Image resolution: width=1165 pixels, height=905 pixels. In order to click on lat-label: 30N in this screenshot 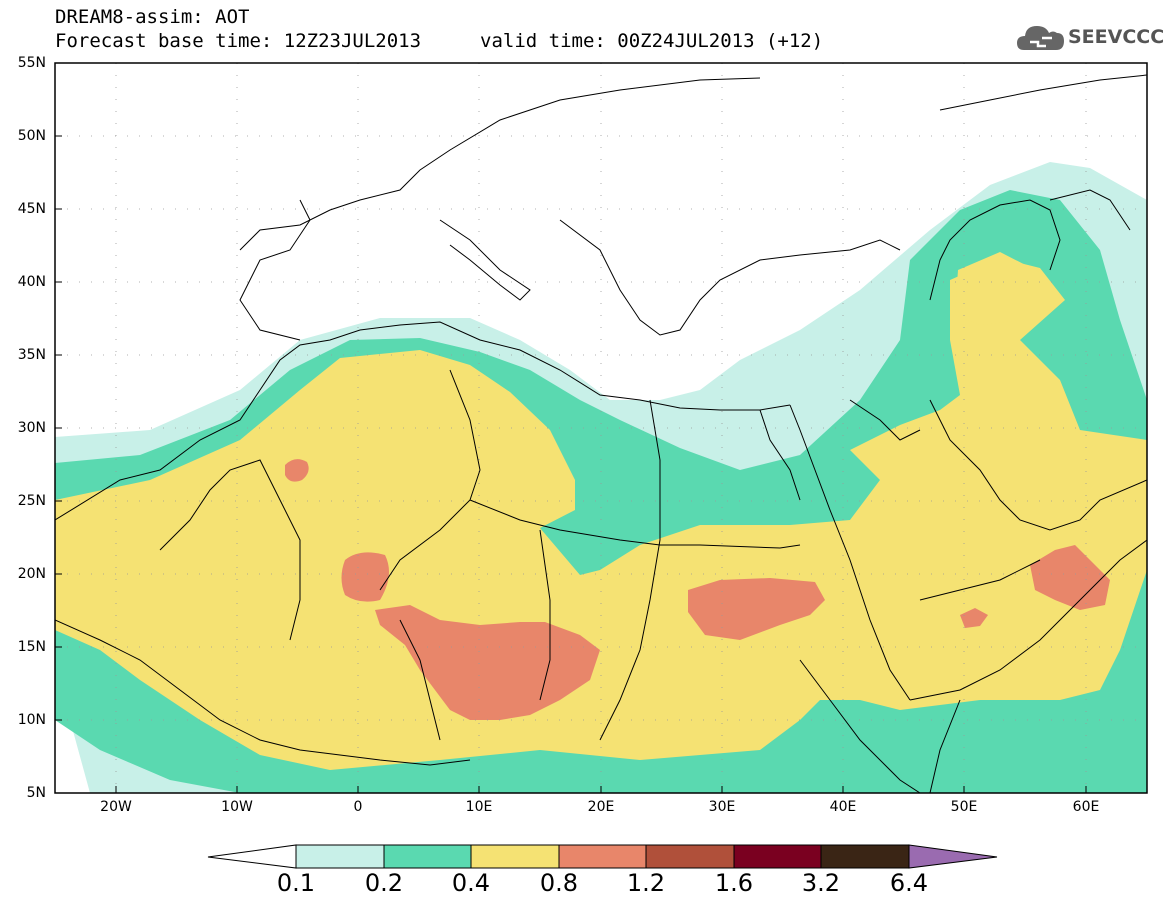, I will do `click(31, 428)`.